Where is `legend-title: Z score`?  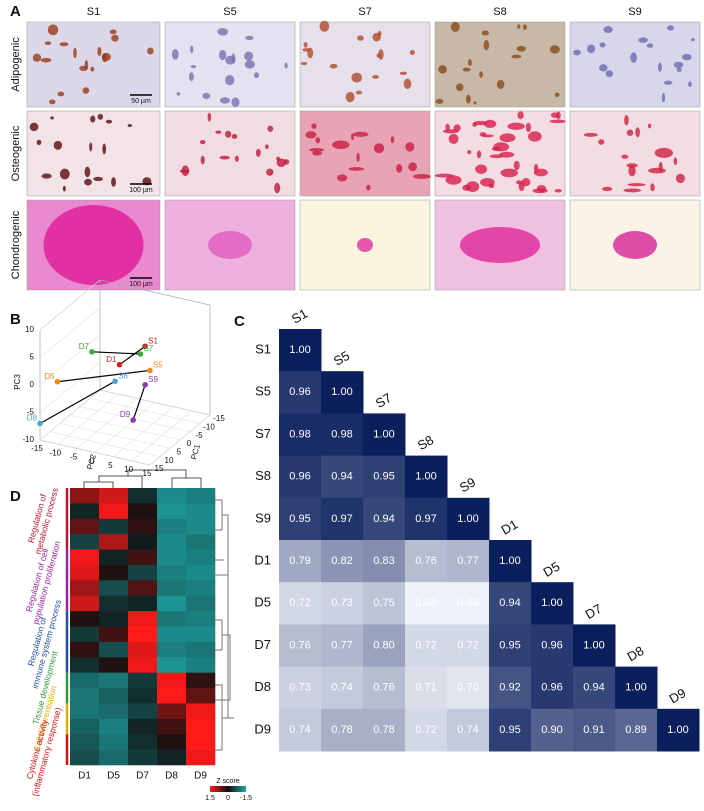
legend-title: Z score is located at coordinates (227, 781).